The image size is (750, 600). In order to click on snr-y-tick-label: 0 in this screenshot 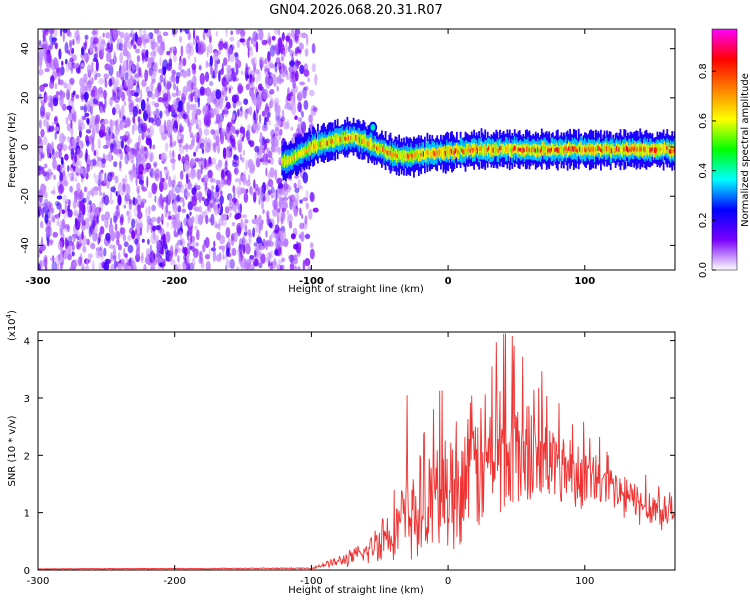, I will do `click(27, 571)`.